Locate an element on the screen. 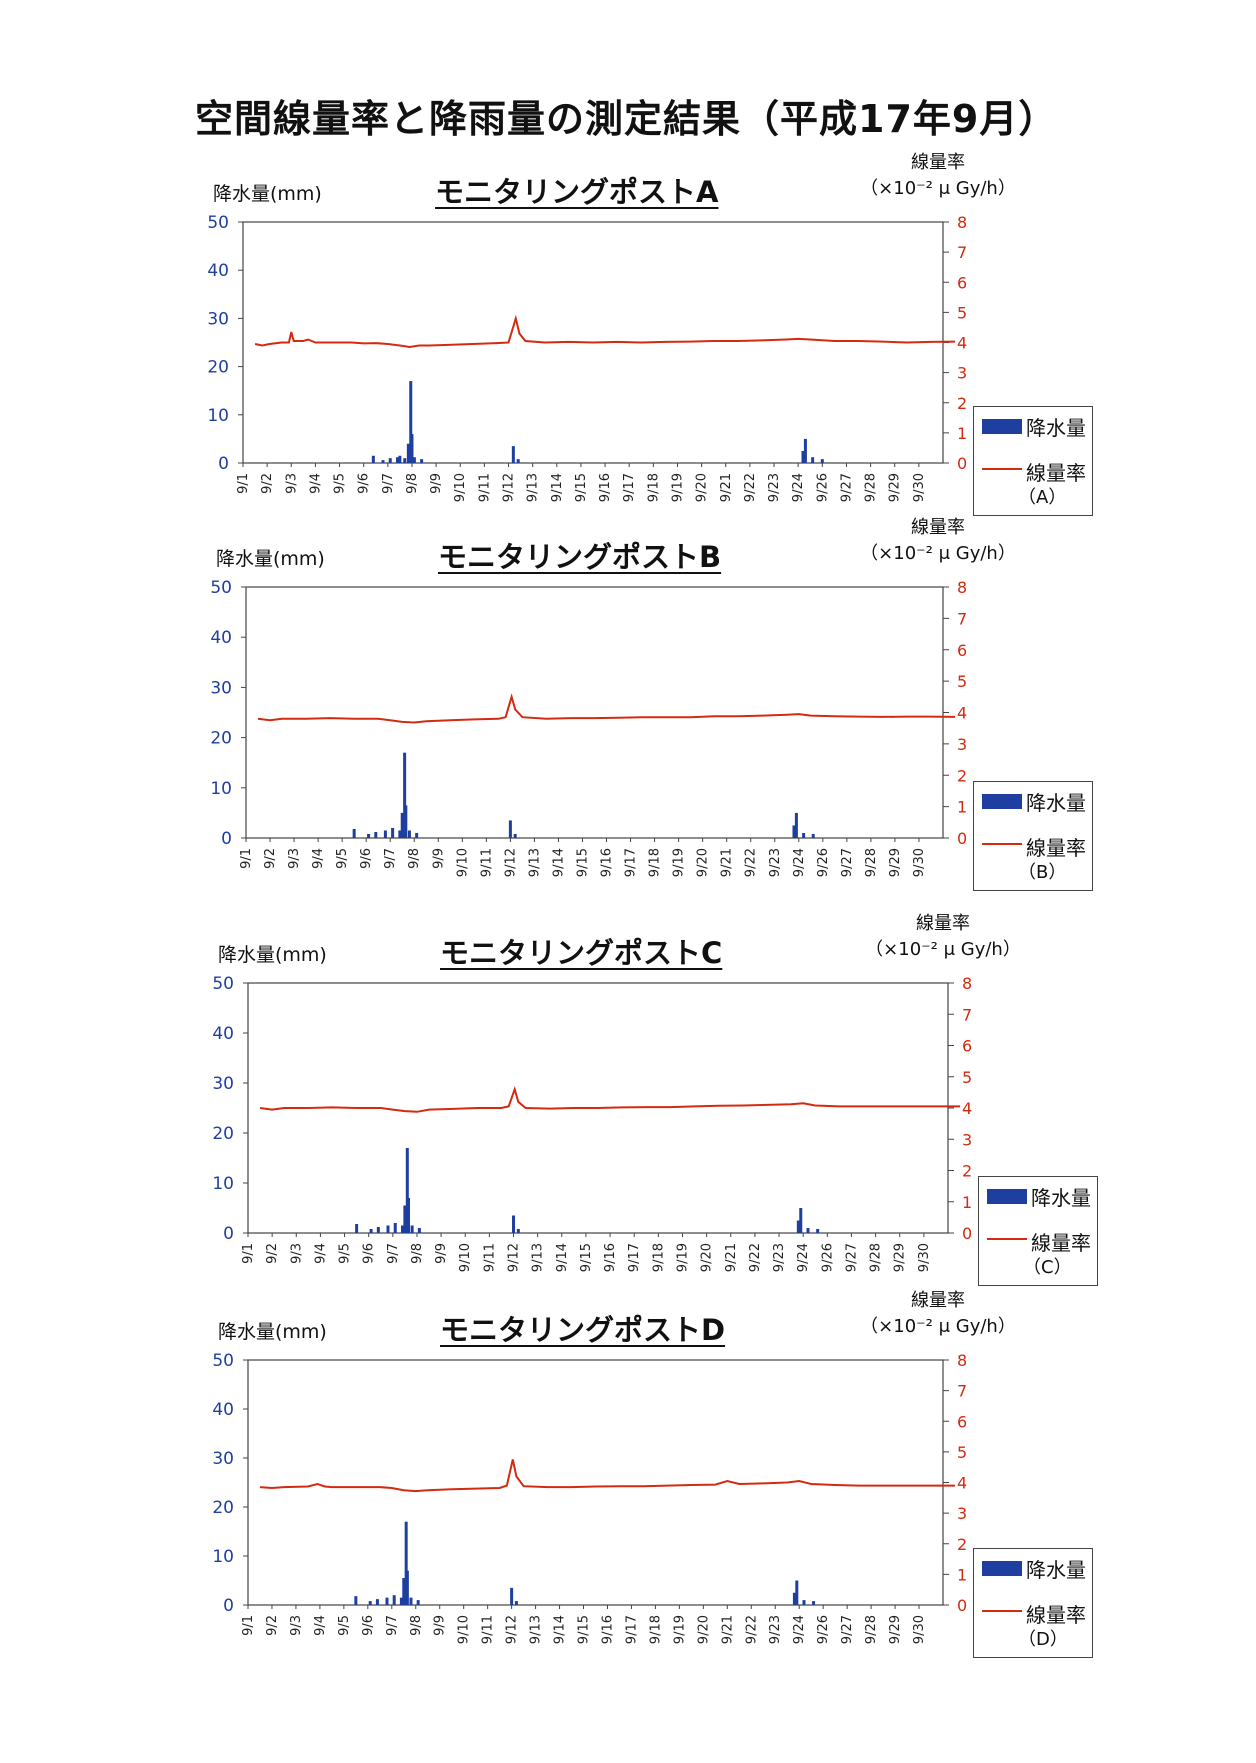 The height and width of the screenshot is (1763, 1256). x-tick-label: 9/22 is located at coordinates (751, 862).